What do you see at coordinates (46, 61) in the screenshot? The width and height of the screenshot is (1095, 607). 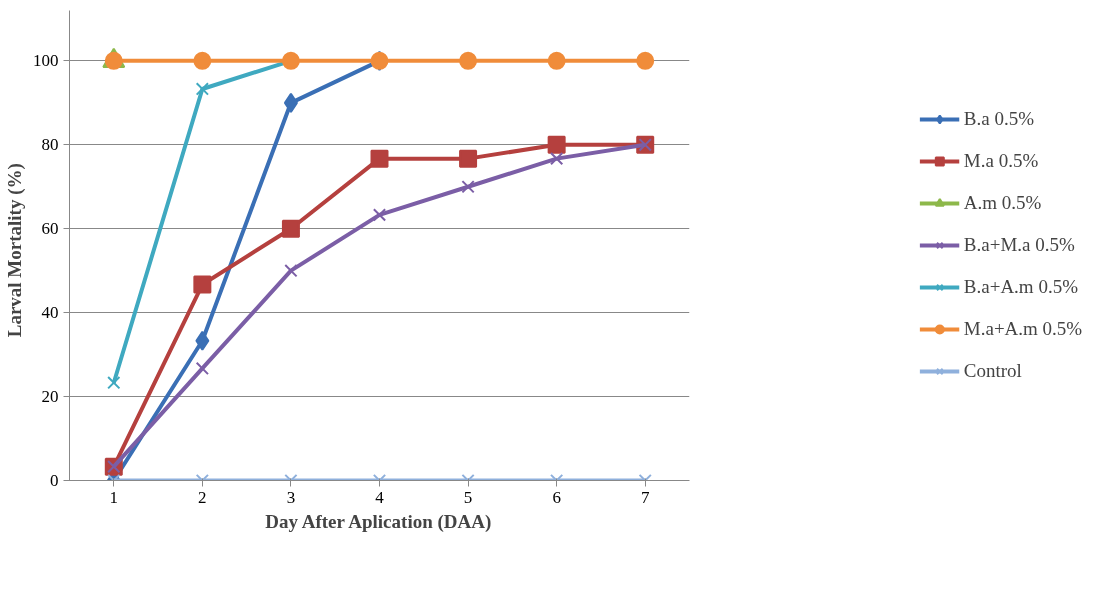 I see `y-tick-label: 100` at bounding box center [46, 61].